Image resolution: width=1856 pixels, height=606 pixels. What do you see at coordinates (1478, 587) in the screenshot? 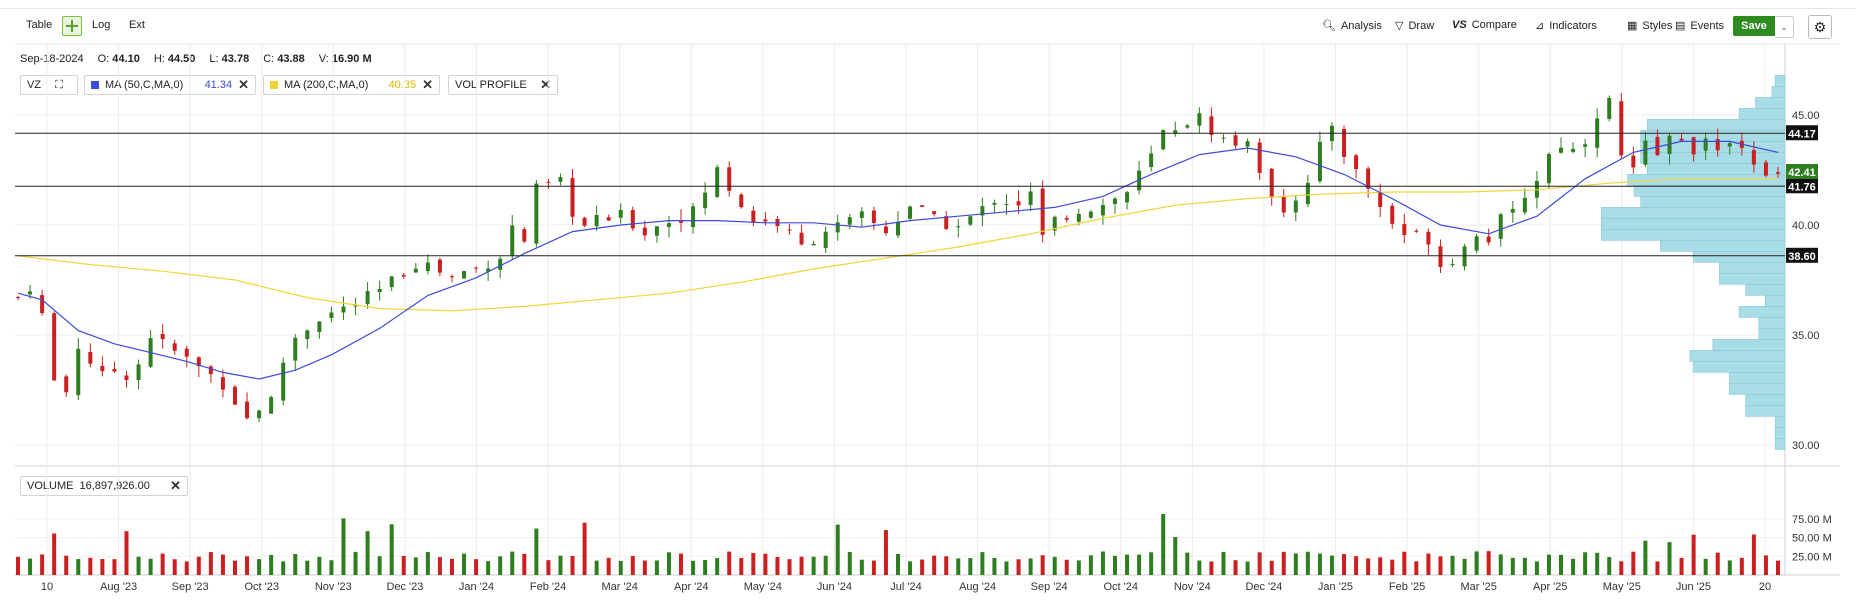
I see `x-tick-label: Mar '25` at bounding box center [1478, 587].